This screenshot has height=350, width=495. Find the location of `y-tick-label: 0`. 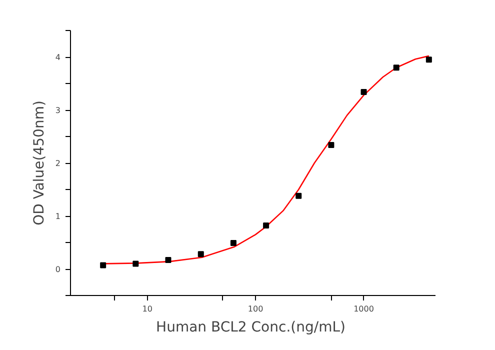

y-tick-label: 0 is located at coordinates (58, 269).